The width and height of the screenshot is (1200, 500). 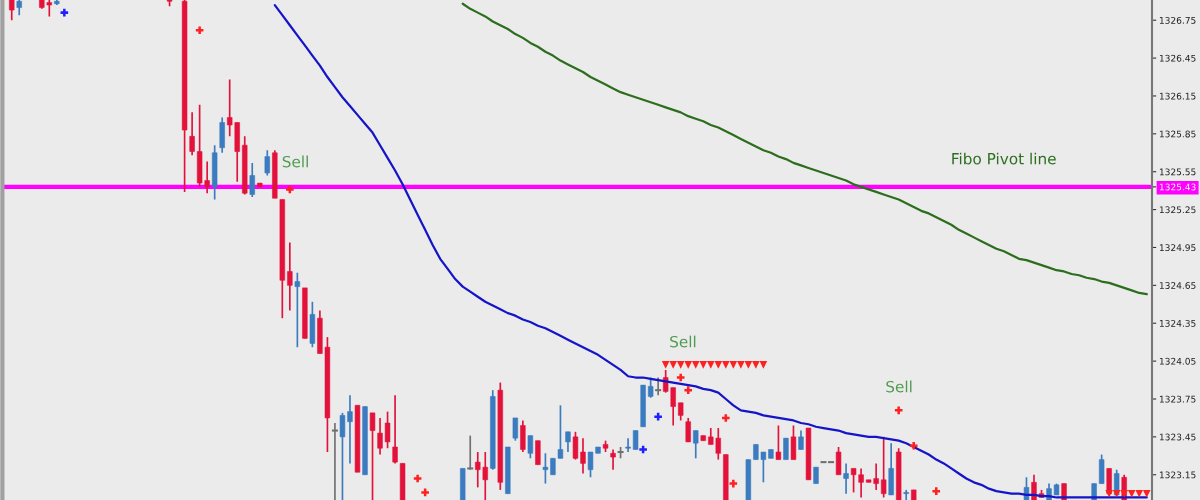 I want to click on y-tick-label: 1326.15, so click(x=1177, y=96).